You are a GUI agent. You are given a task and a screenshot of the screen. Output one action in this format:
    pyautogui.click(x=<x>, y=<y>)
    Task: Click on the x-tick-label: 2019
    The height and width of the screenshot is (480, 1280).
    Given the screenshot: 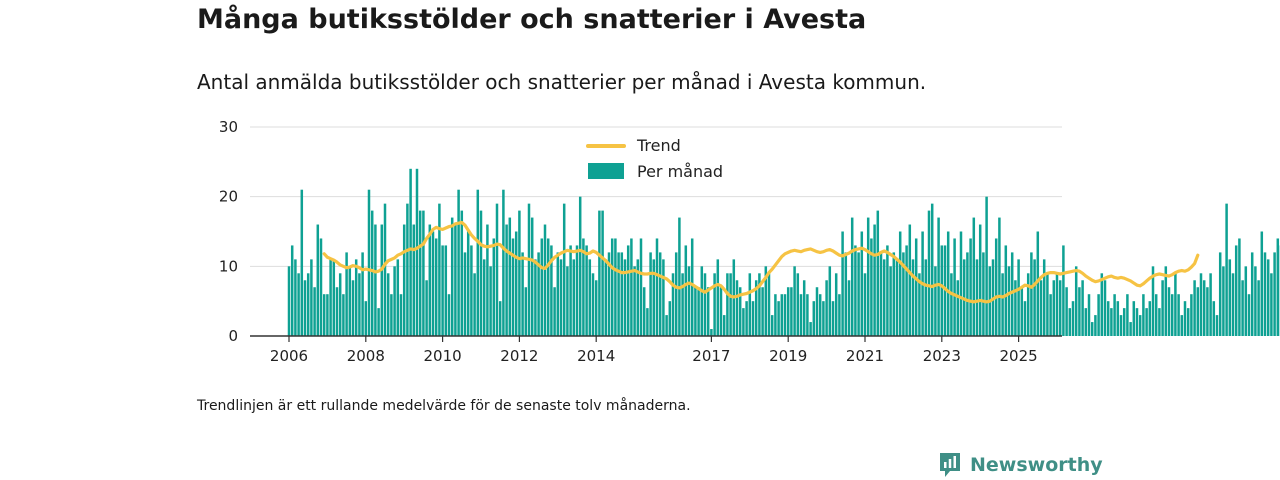 What is the action you would take?
    pyautogui.click(x=788, y=356)
    